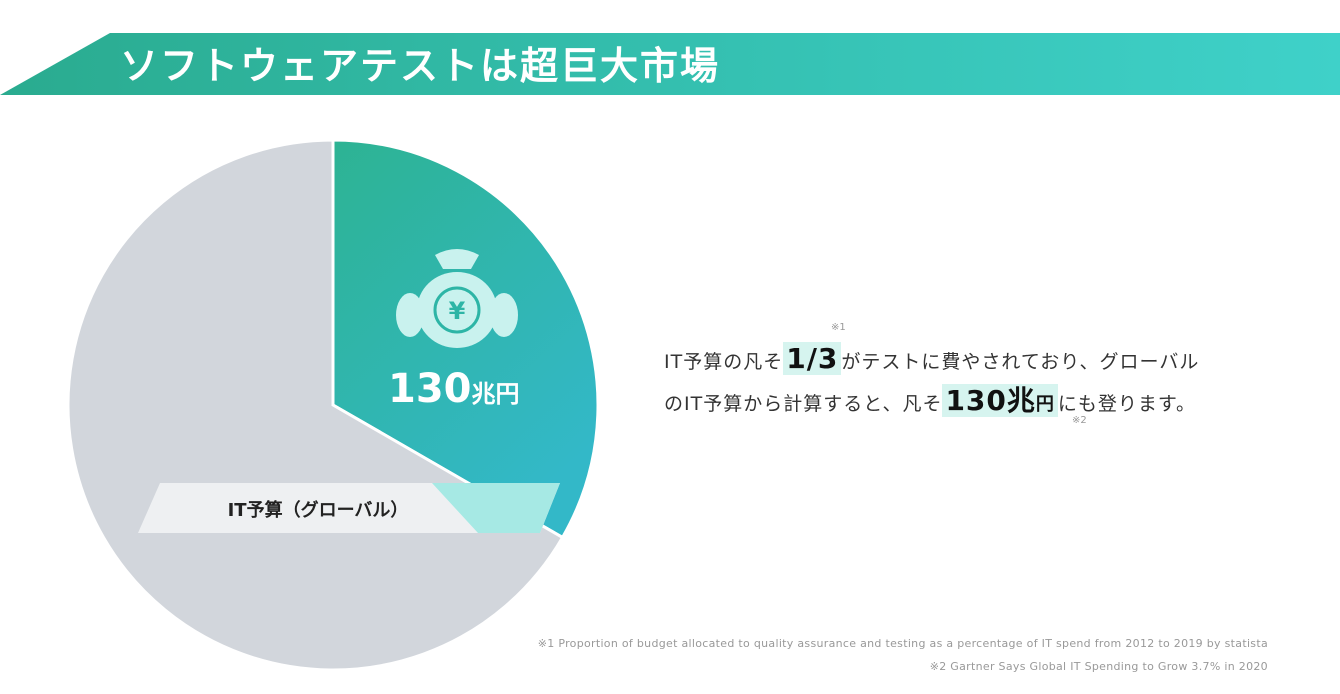 The image size is (1340, 694). Describe the element at coordinates (812, 358) in the screenshot. I see `highlight-one-third: 1/3` at that location.